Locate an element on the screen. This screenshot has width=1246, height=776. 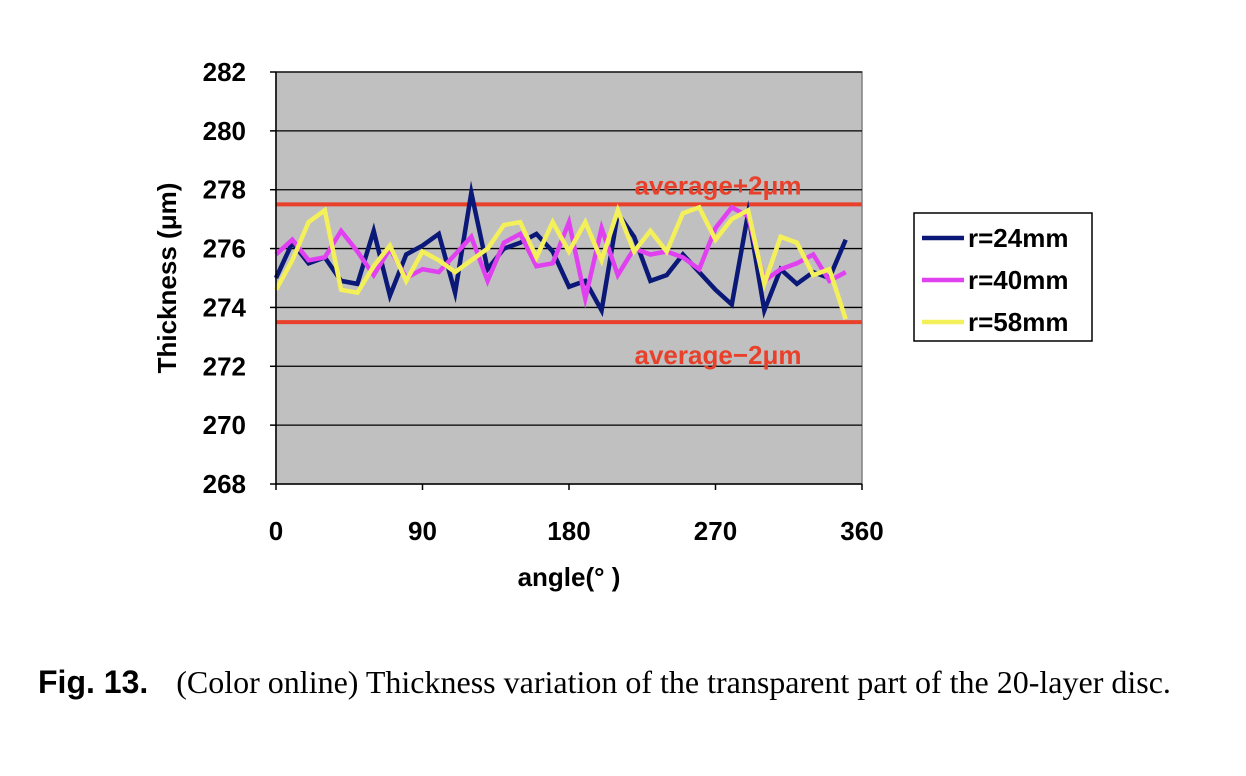
y-tick-labels: 268 270 272 274 276 278 280 282 is located at coordinates (239, 278).